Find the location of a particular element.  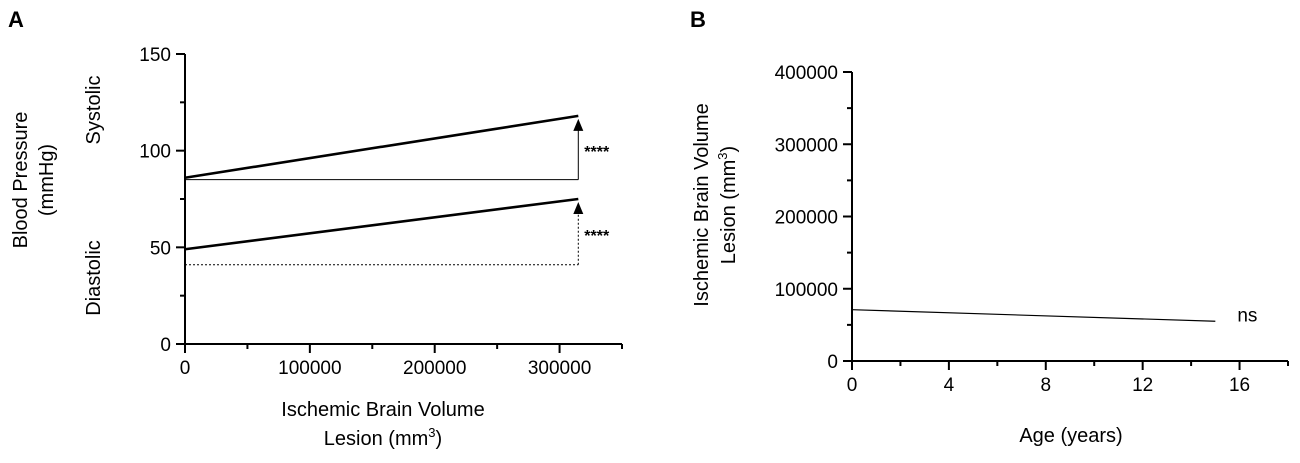

regression-line-systolic is located at coordinates (381, 147).